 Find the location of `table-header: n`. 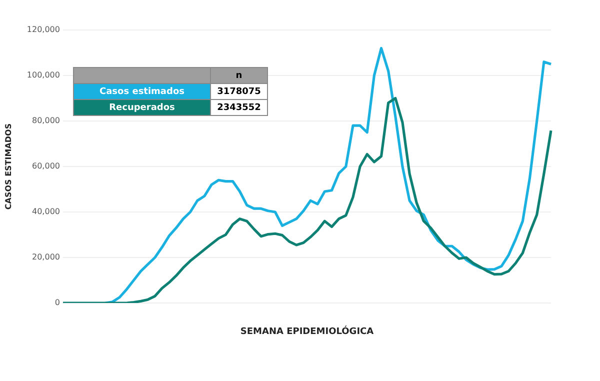

table-header: n is located at coordinates (171, 76).